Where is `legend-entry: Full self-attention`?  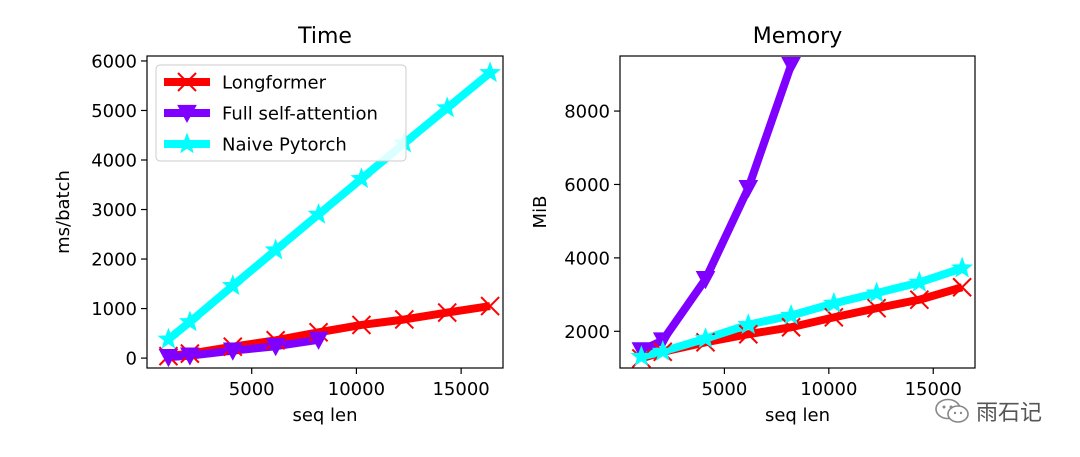 legend-entry: Full self-attention is located at coordinates (271, 114).